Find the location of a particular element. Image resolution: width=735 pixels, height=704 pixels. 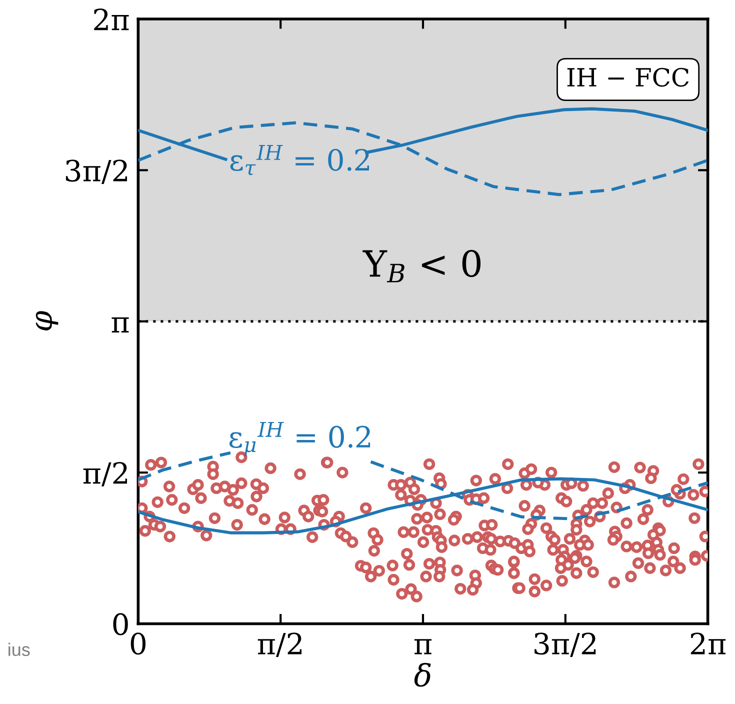

y-tick-label: 0 is located at coordinates (120, 624).